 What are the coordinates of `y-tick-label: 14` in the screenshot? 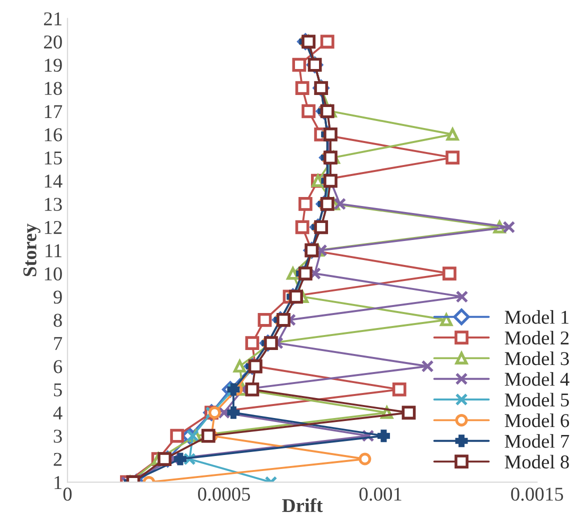 It's located at (53, 181).